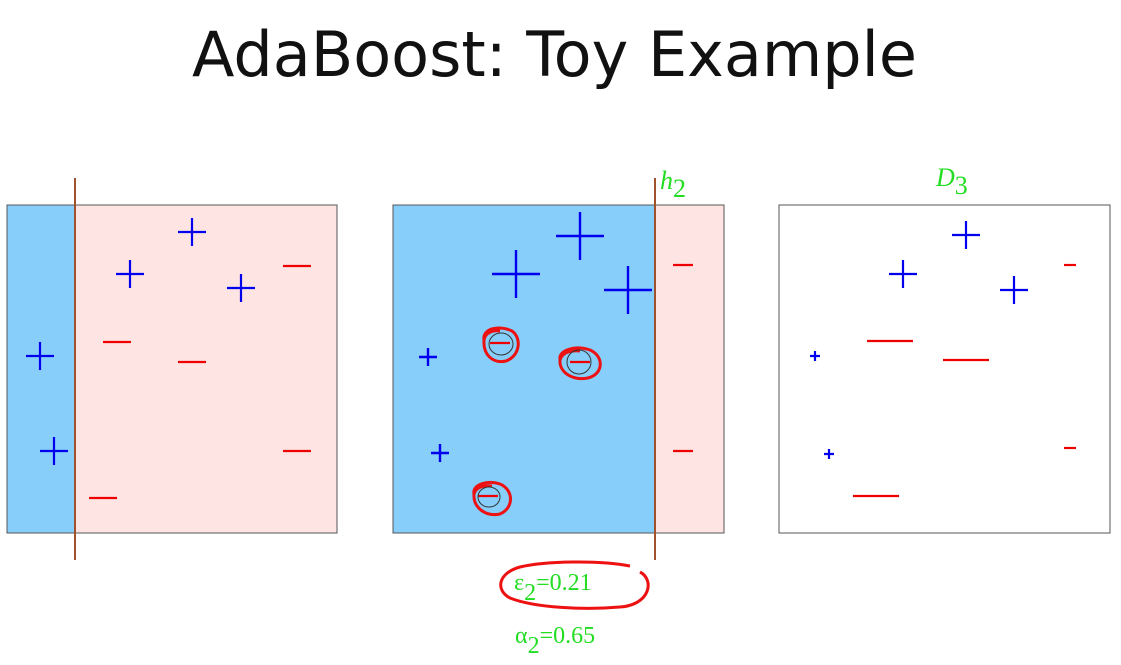 This screenshot has height=665, width=1121. Describe the element at coordinates (673, 184) in the screenshot. I see `panel2-label: h2` at that location.